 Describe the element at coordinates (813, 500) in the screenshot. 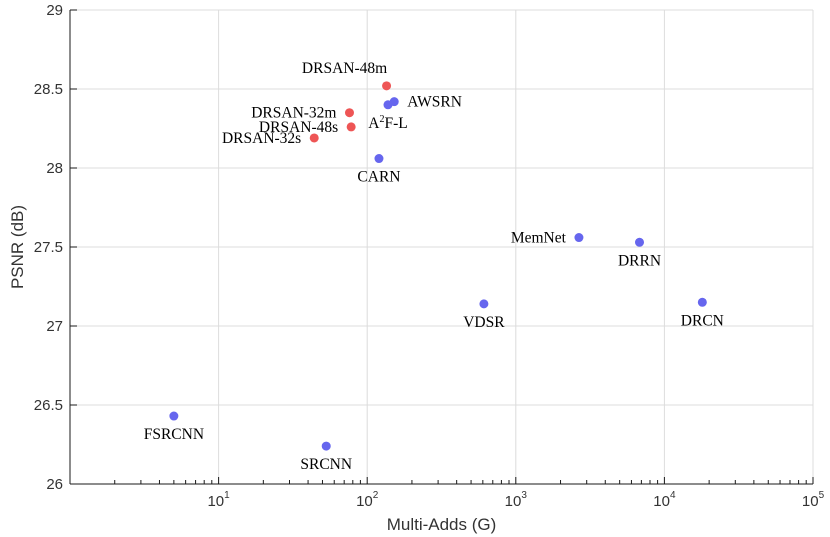

I see `x-tick-label: 10⁵` at that location.